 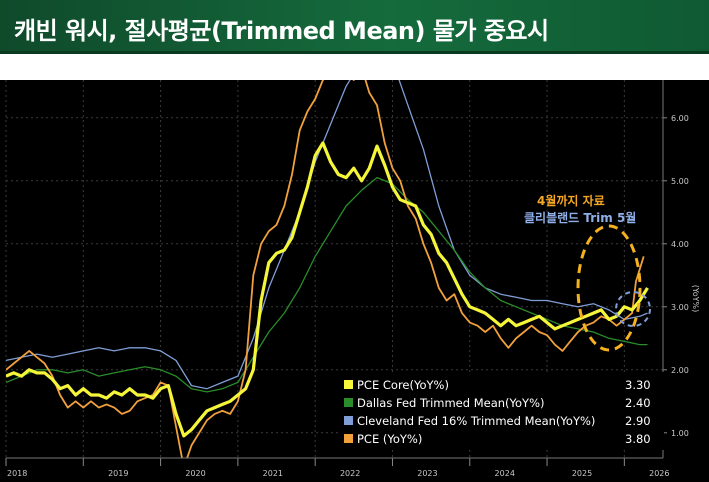 What do you see at coordinates (638, 403) in the screenshot?
I see `legend-value-dallas: 2.40` at bounding box center [638, 403].